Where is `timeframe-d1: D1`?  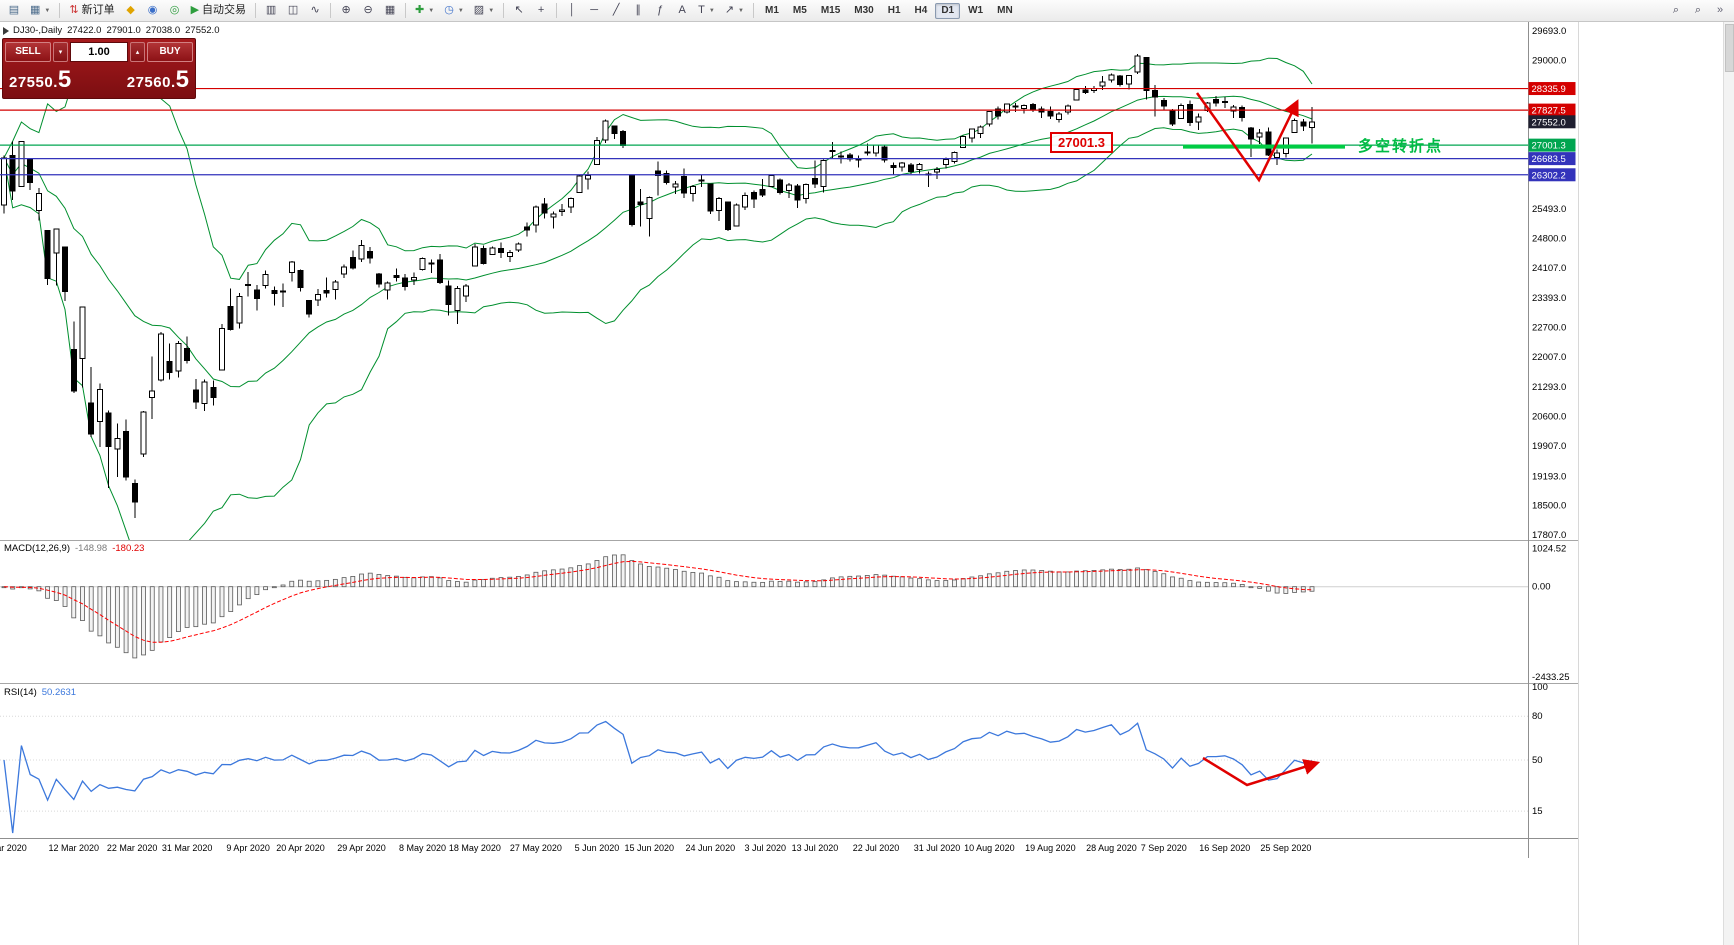 timeframe-d1: D1 is located at coordinates (948, 10).